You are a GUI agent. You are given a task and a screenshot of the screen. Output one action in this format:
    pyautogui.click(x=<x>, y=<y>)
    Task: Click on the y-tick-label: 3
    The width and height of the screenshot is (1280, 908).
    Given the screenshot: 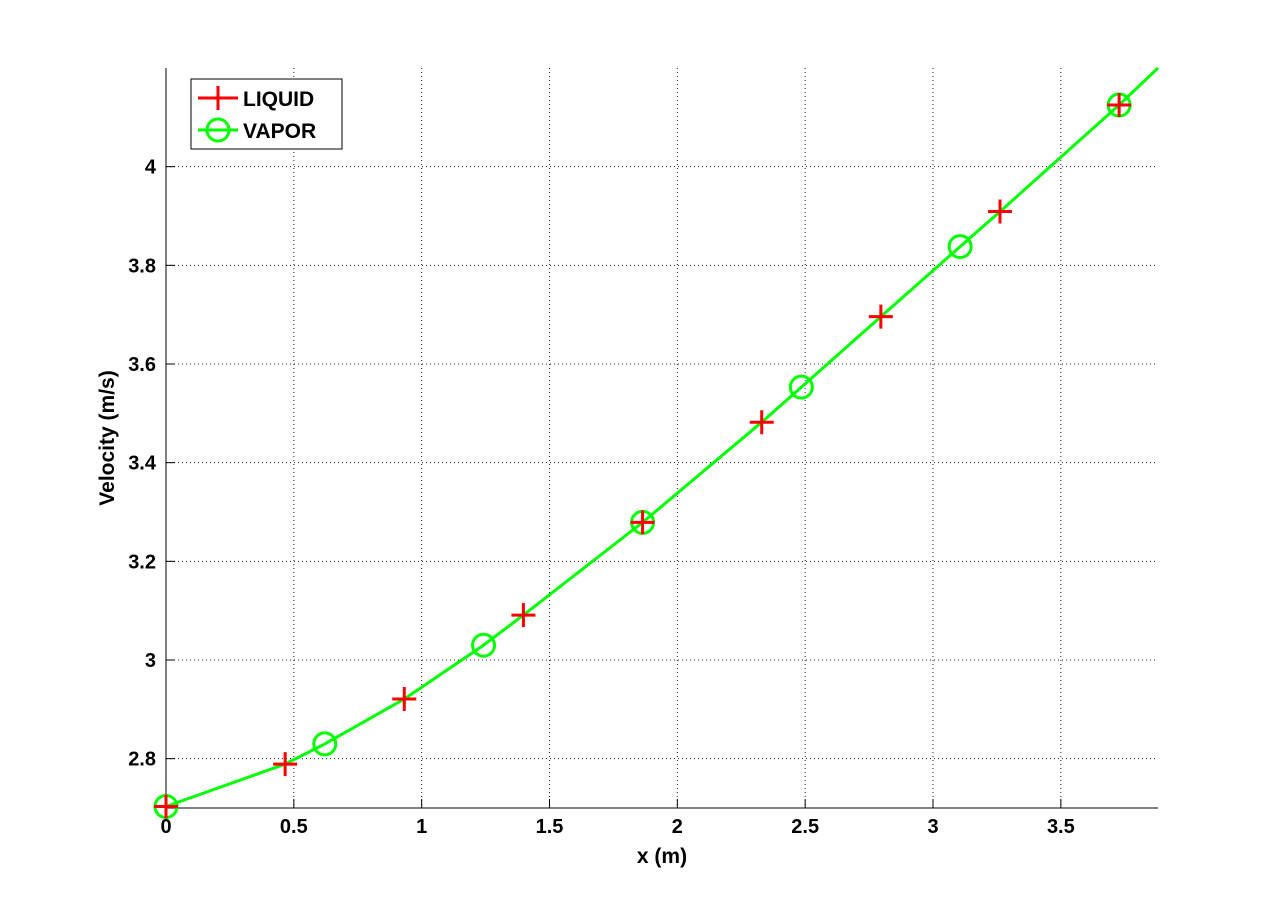 What is the action you would take?
    pyautogui.click(x=150, y=661)
    